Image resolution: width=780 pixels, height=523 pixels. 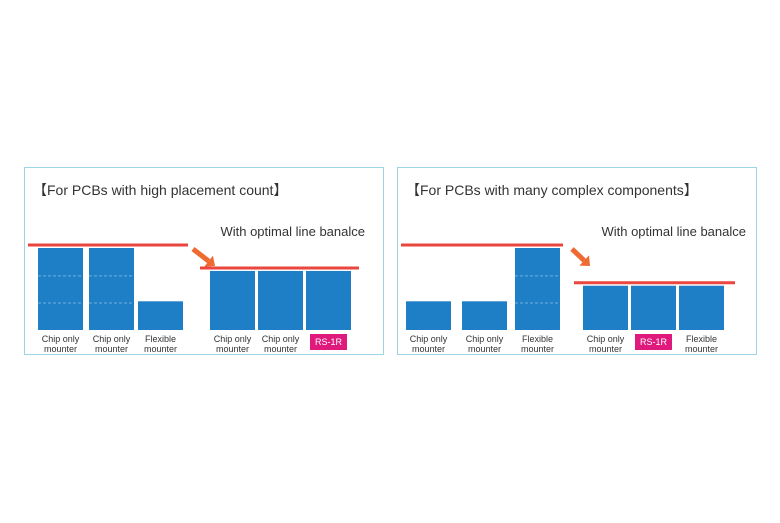 What do you see at coordinates (160, 190) in the screenshot?
I see `panel-title: 【For PCBs with high placement count】` at bounding box center [160, 190].